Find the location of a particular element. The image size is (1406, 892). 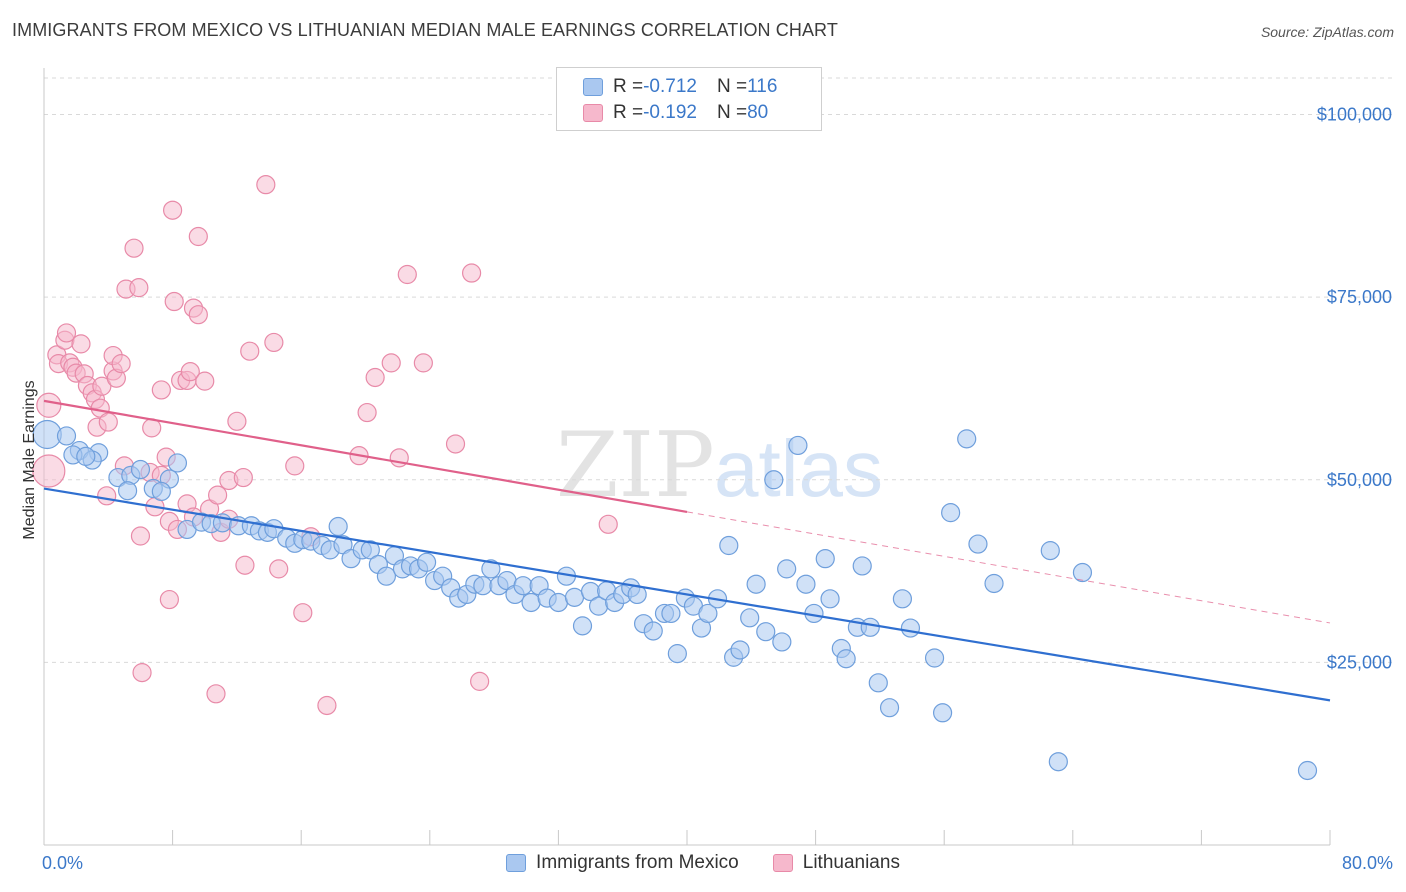

stats-legend: R = -0.712 N = 116 R = -0.192 N = 80 is located at coordinates (689, 99).